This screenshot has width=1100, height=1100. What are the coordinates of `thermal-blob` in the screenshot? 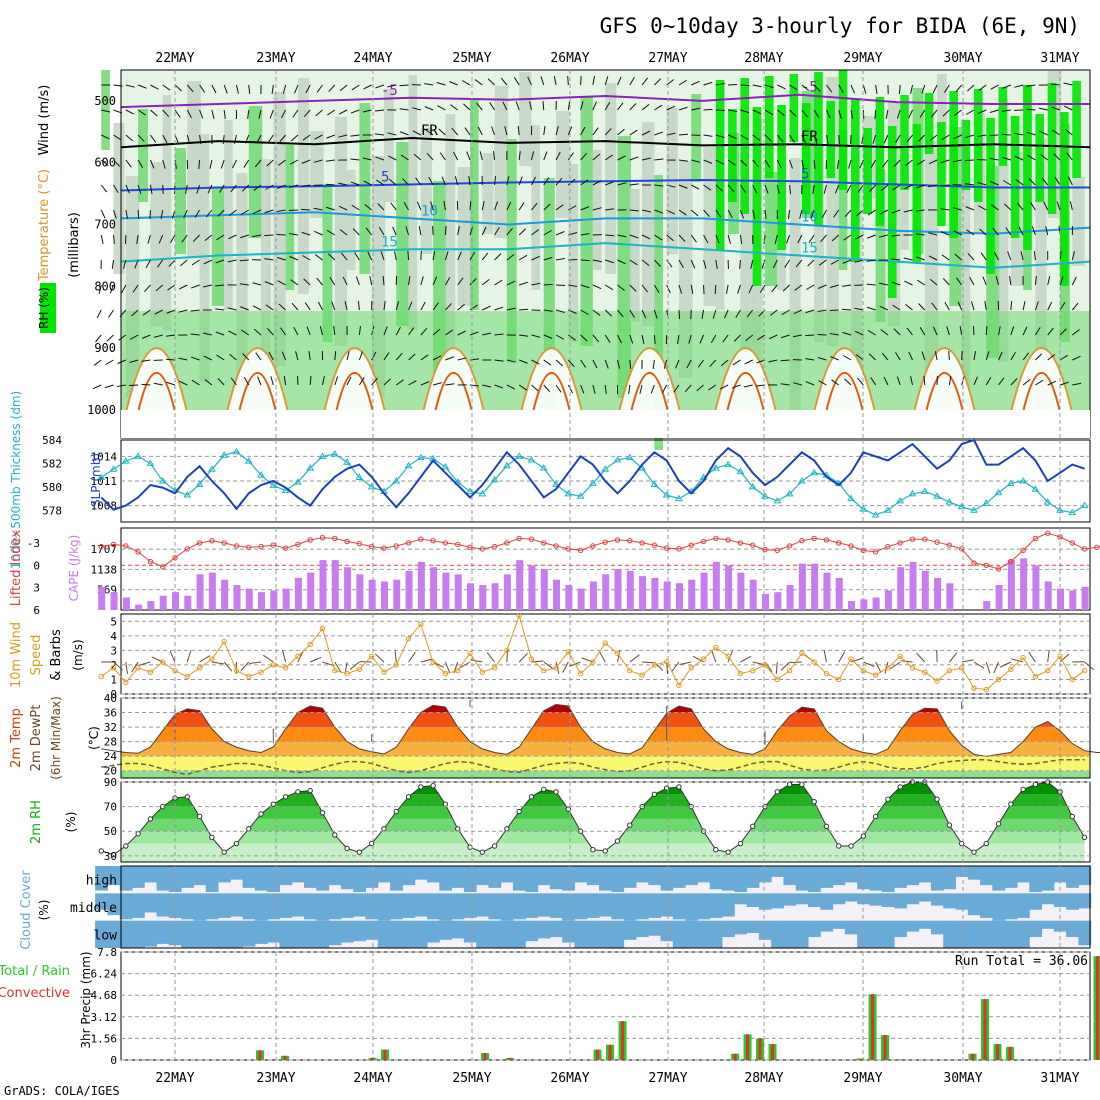 It's located at (1041, 379).